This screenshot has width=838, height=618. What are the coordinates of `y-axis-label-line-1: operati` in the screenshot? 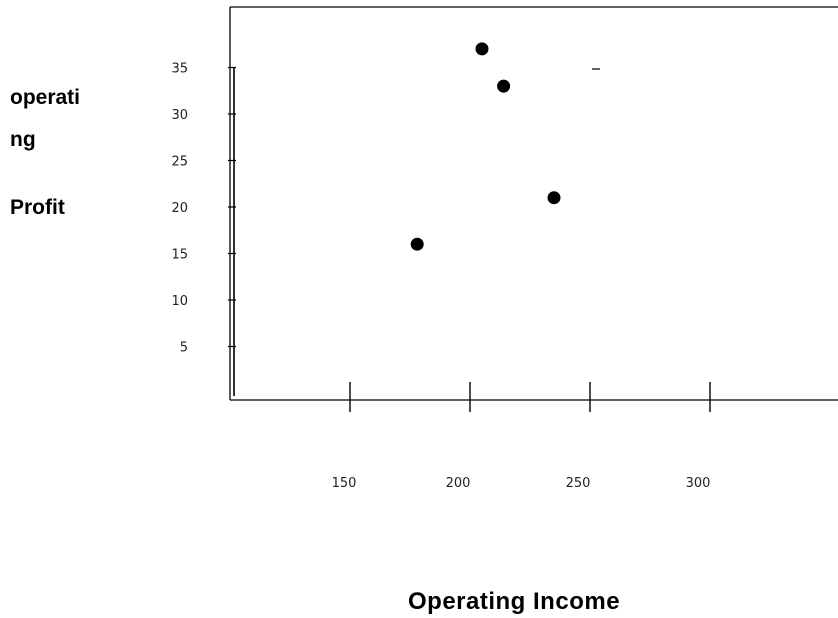 It's located at (45, 97).